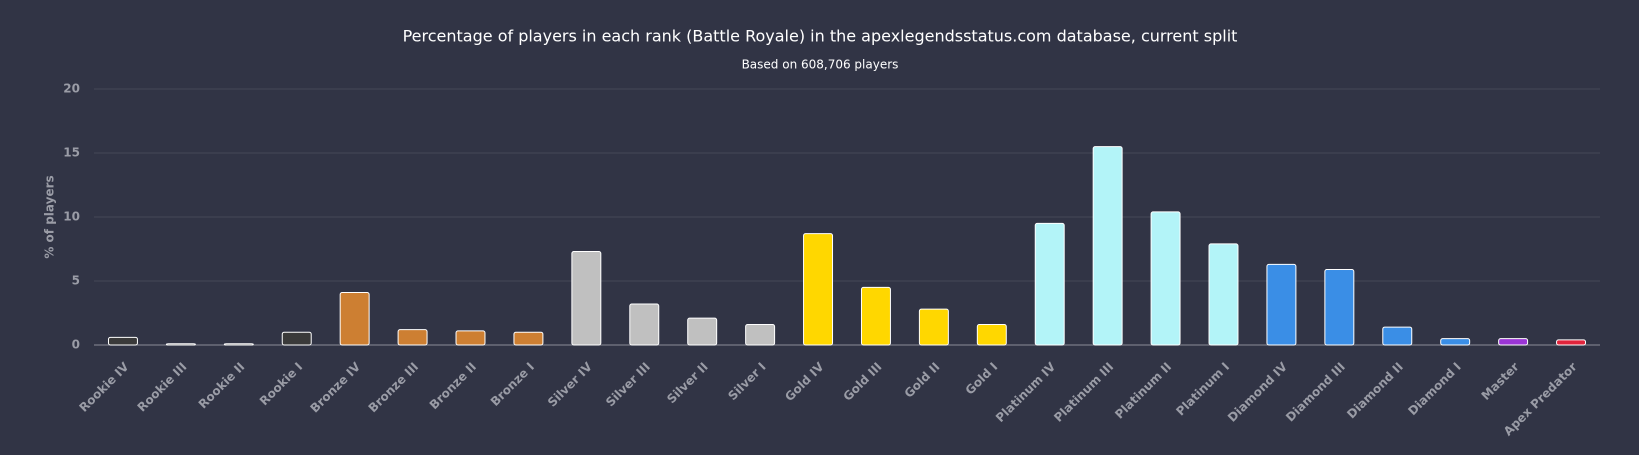  What do you see at coordinates (1083, 392) in the screenshot?
I see `x-tick-label: Platinum III` at bounding box center [1083, 392].